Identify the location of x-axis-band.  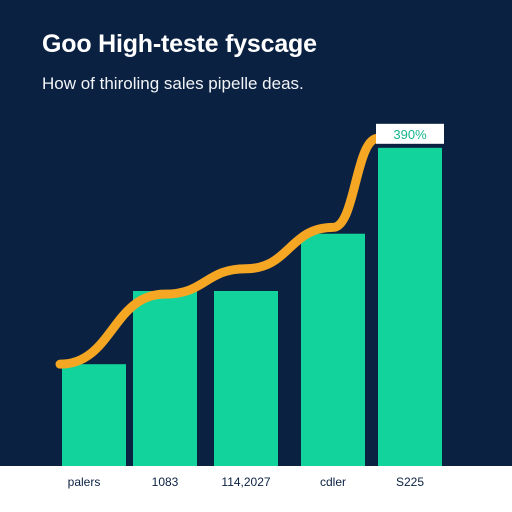
(256, 489).